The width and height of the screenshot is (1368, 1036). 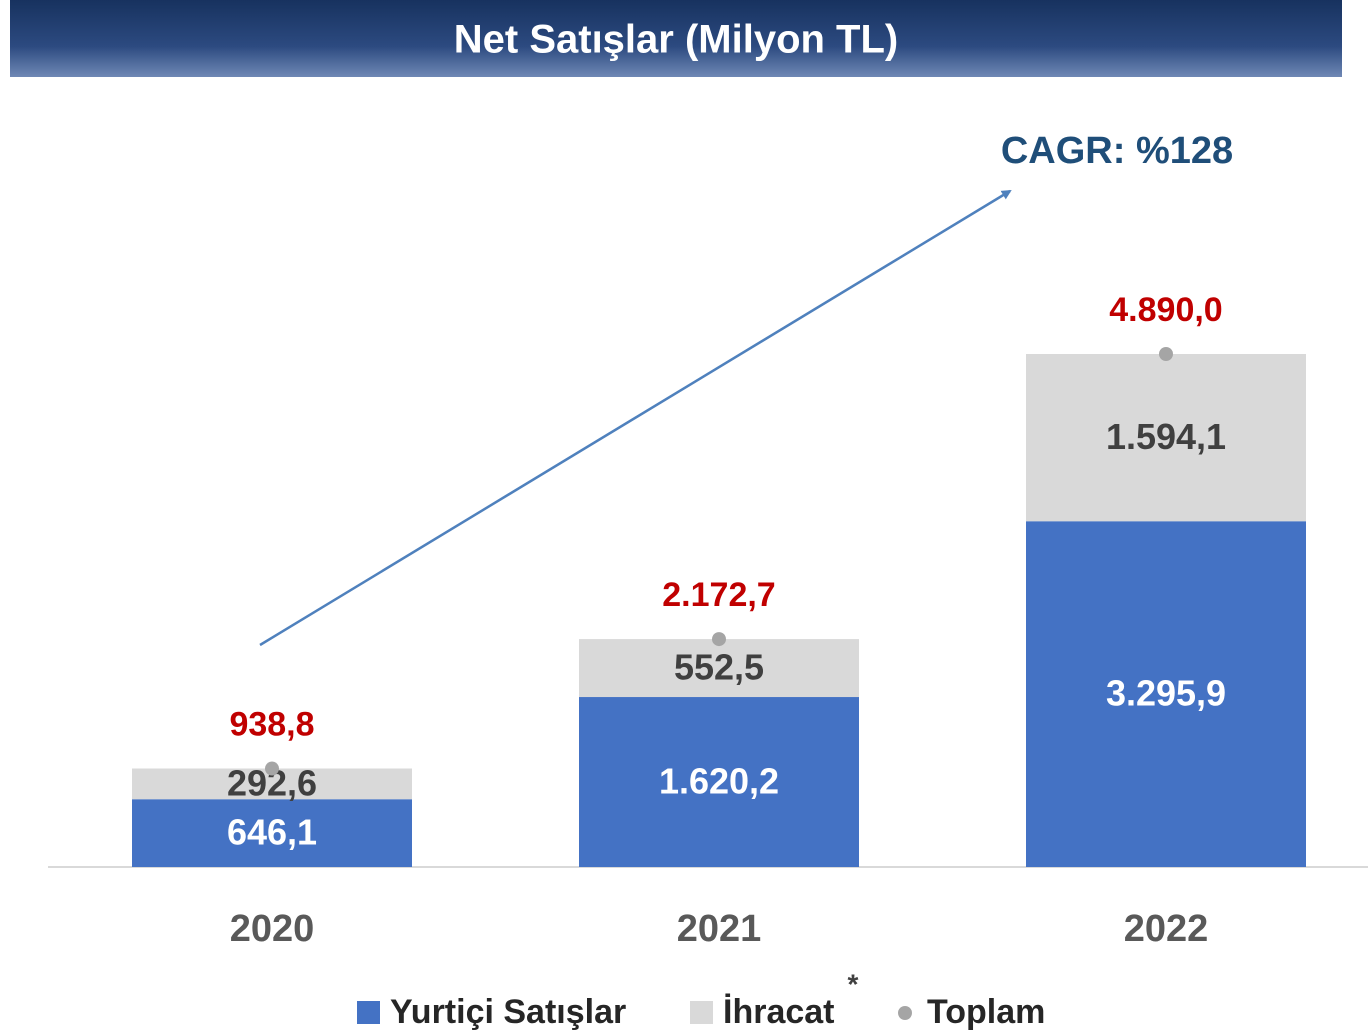 I want to click on chart-title: Net Satışlar (Milyon TL), so click(x=676, y=40).